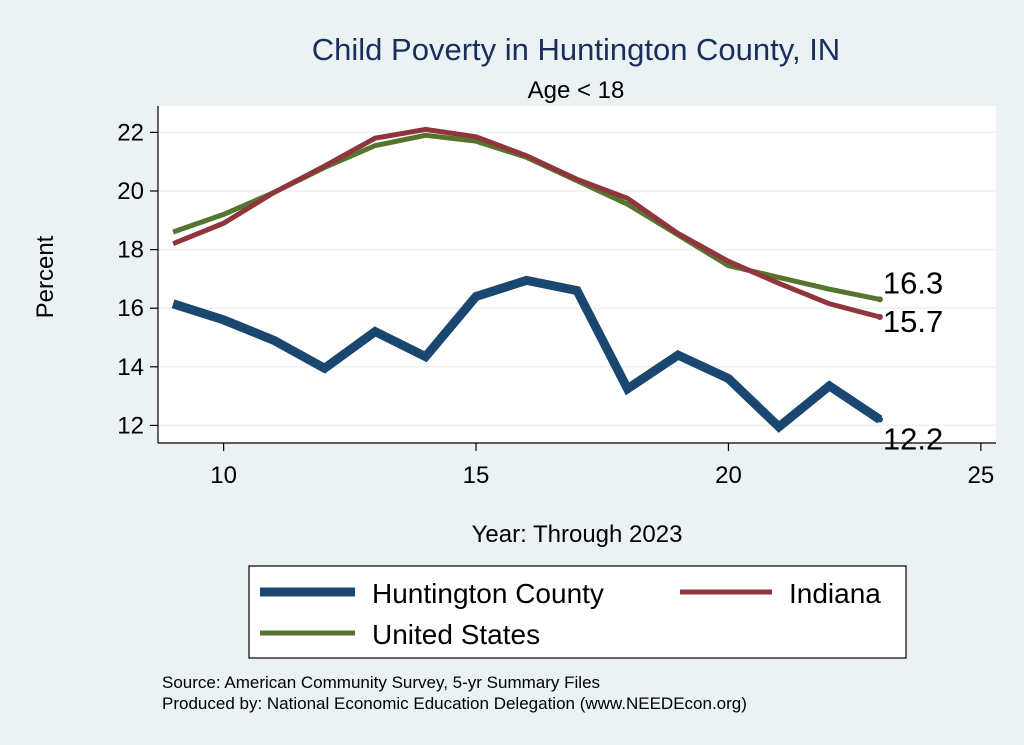  What do you see at coordinates (879, 316) in the screenshot?
I see `end-marker-indiana` at bounding box center [879, 316].